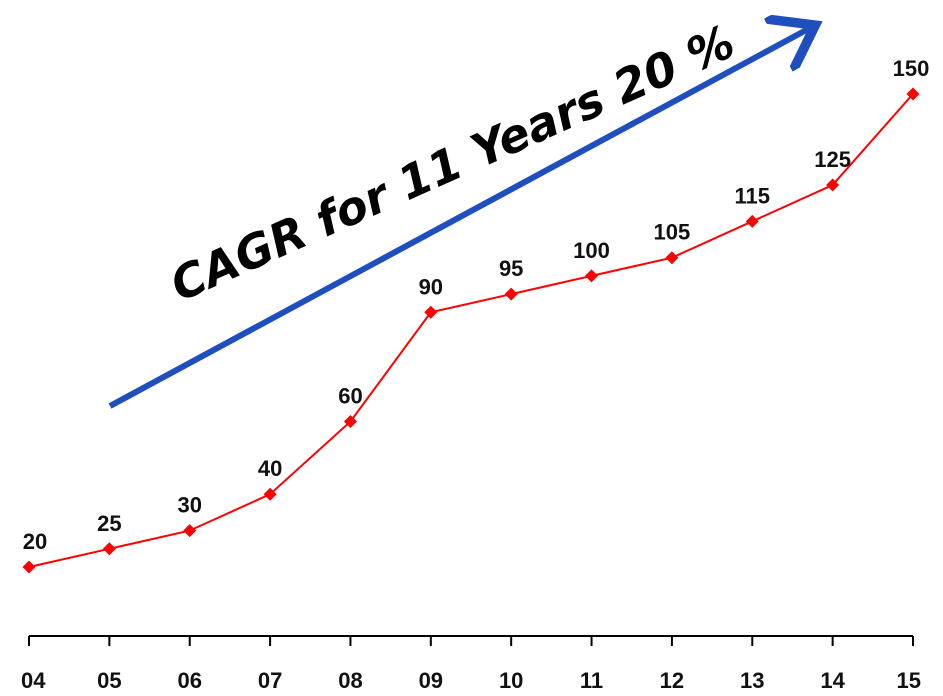 The image size is (943, 696). Describe the element at coordinates (350, 395) in the screenshot. I see `data-label: 60` at that location.